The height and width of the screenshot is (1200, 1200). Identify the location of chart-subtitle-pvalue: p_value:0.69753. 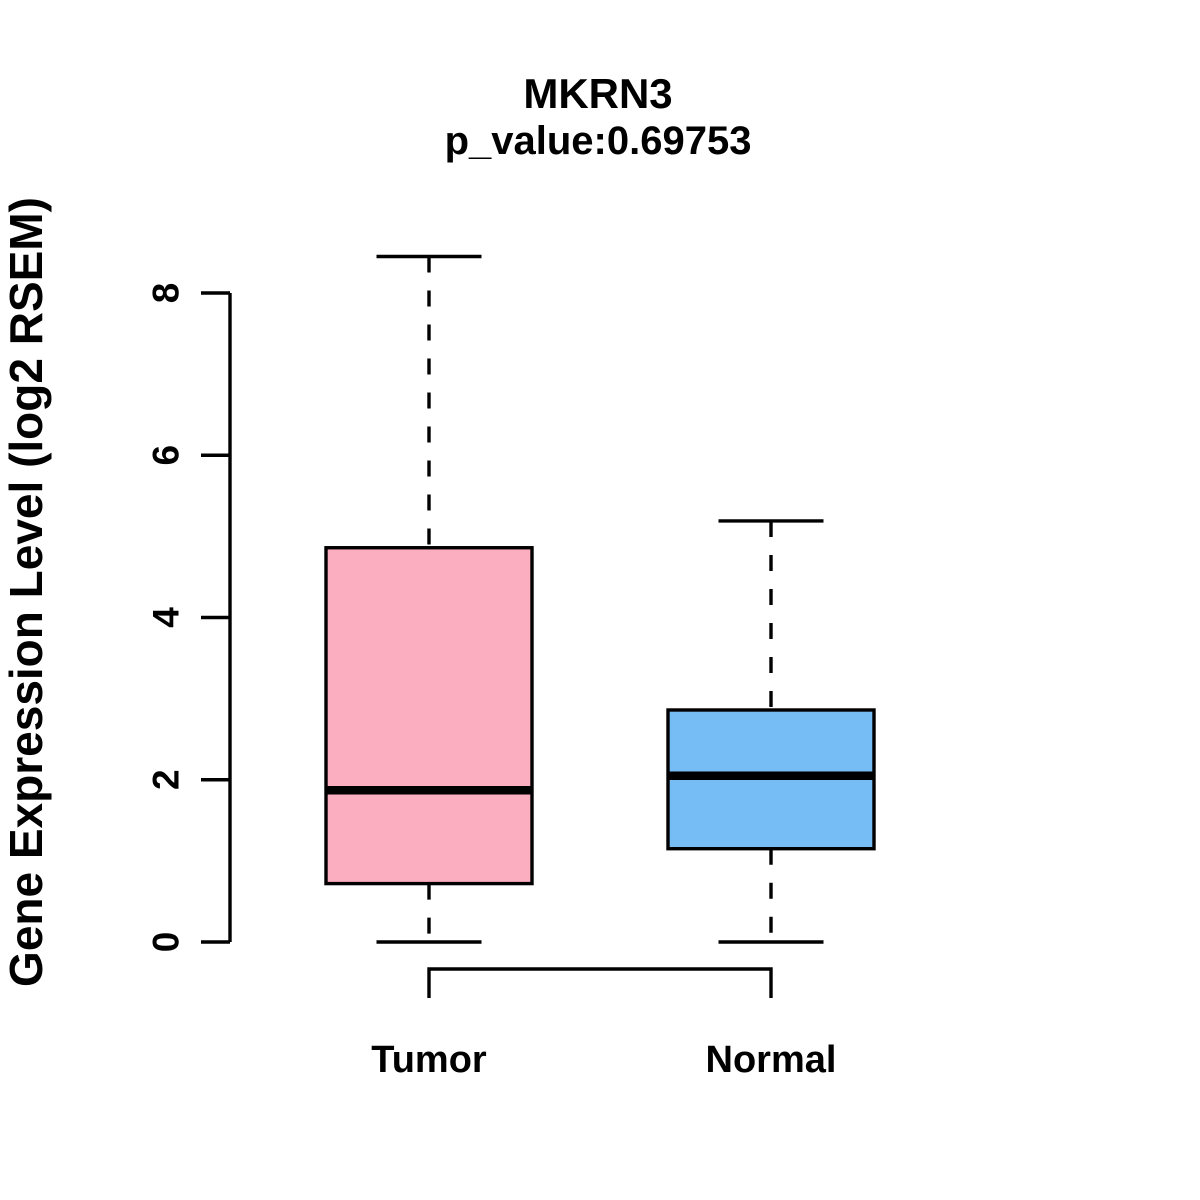
(598, 141).